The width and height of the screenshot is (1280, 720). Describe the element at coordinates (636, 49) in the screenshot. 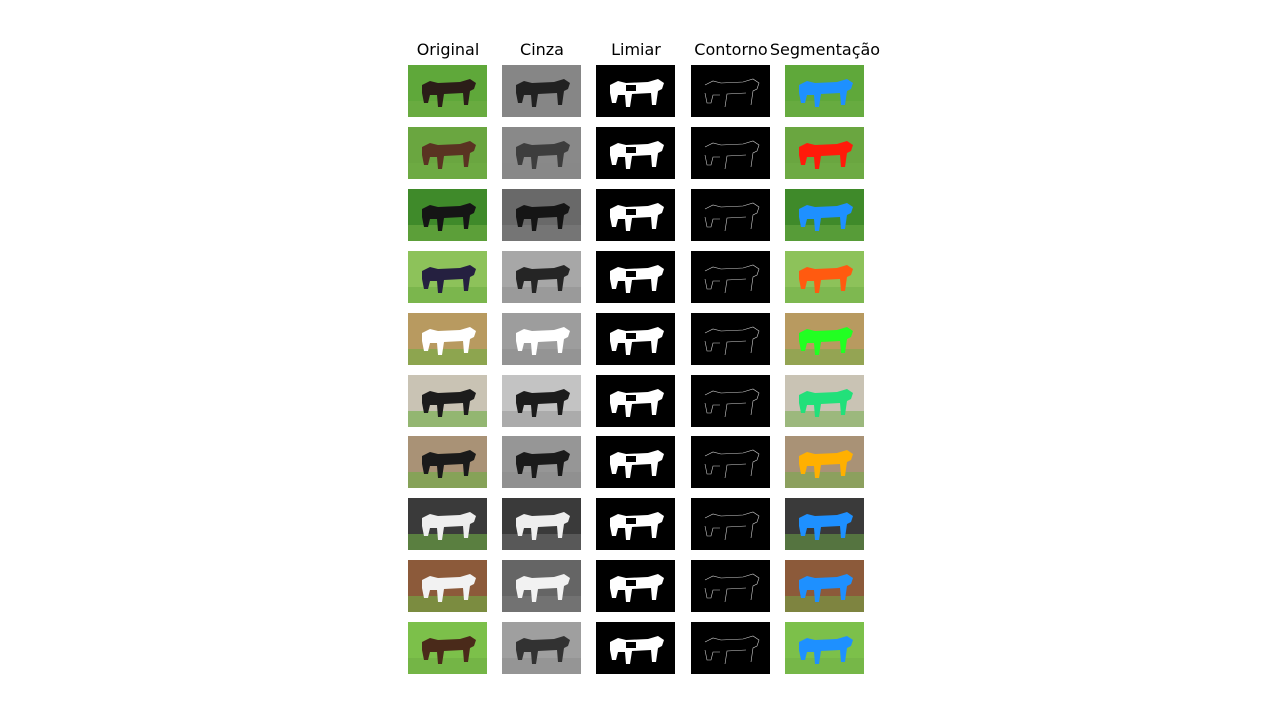

I see `column-header: Limiar` at that location.